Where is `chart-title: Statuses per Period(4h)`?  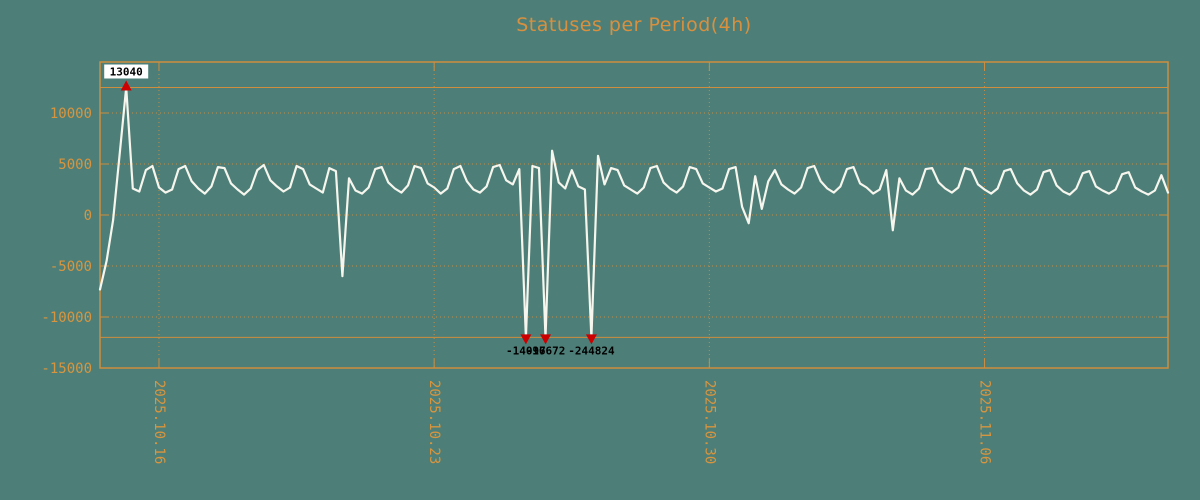
chart-title: Statuses per Period(4h) is located at coordinates (634, 25).